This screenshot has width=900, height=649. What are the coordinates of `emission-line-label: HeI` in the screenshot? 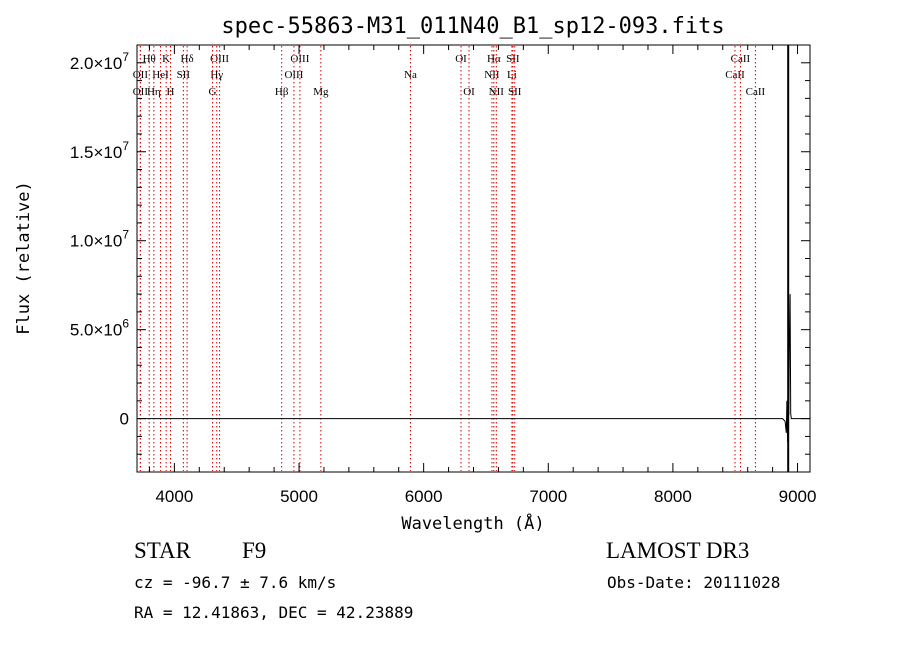 It's located at (160, 75).